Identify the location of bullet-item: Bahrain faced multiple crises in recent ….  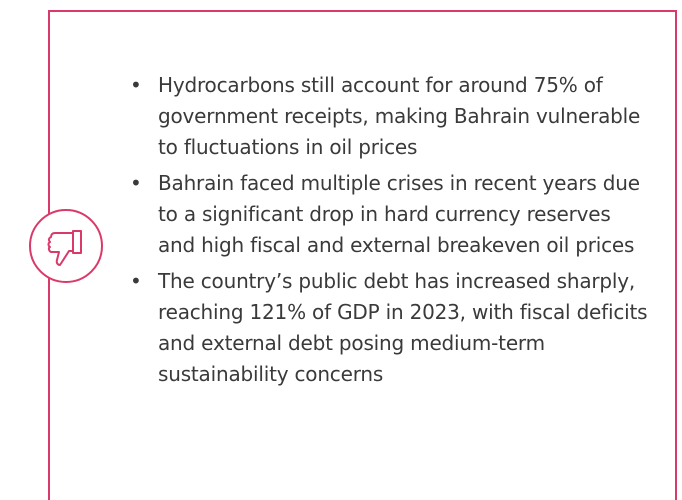
(390, 214).